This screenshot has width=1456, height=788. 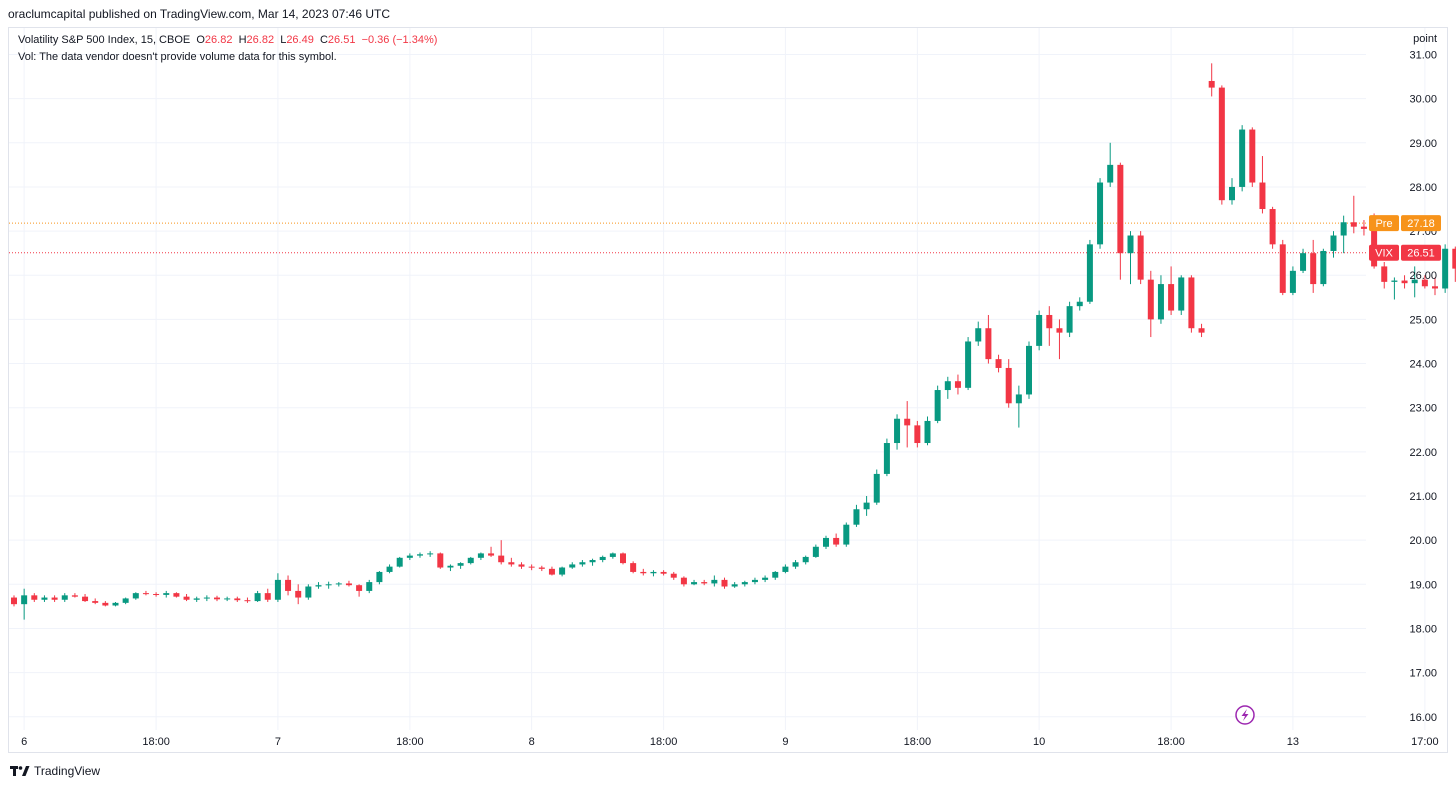 I want to click on open-value: 26.82, so click(x=218, y=40).